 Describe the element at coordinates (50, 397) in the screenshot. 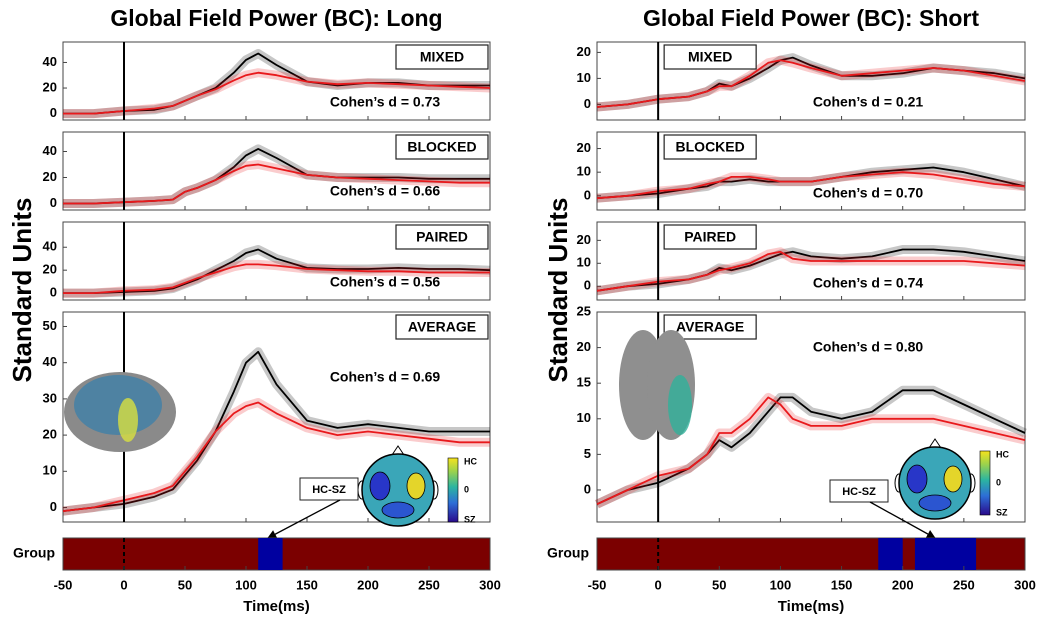

I see `y-tick-label: 30` at that location.